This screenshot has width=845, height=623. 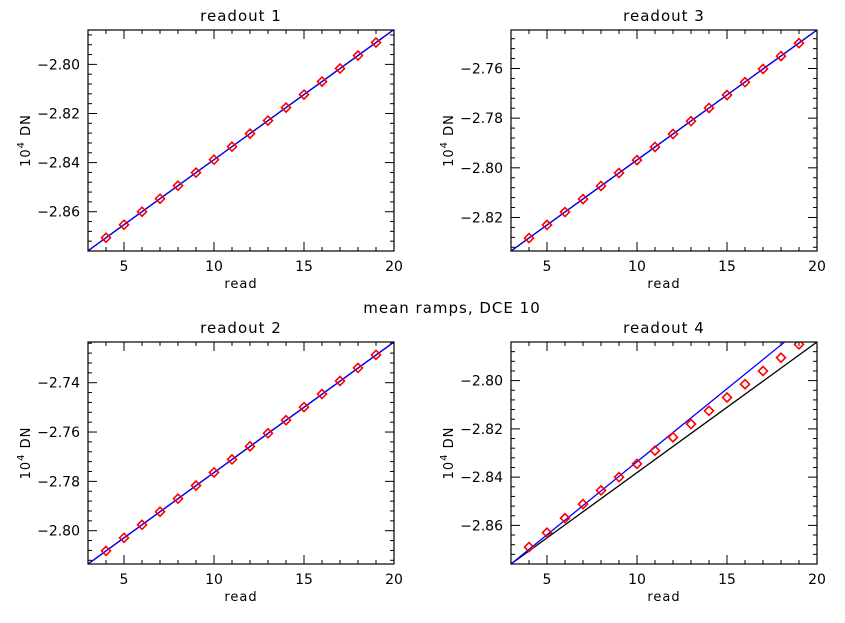 I want to click on panel-title: readout 2, so click(x=241, y=328).